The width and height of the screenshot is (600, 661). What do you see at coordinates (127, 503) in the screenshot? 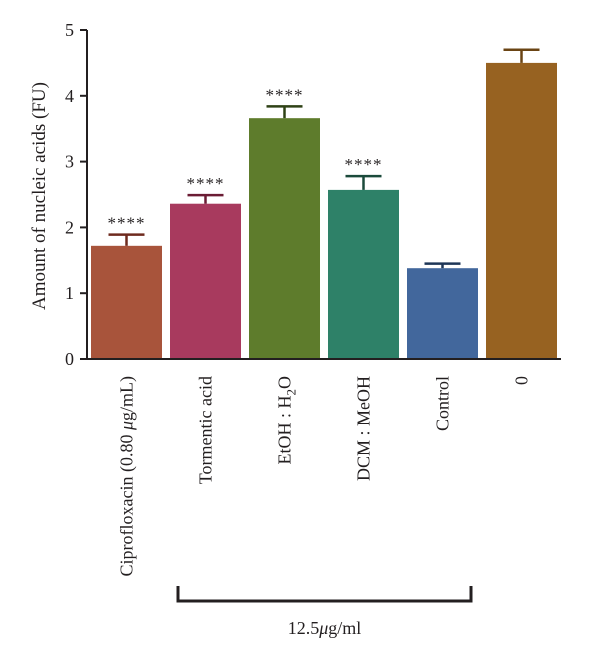
I see `x-tick-label-text: Ciprofloxacin (0.80` at bounding box center [127, 503].